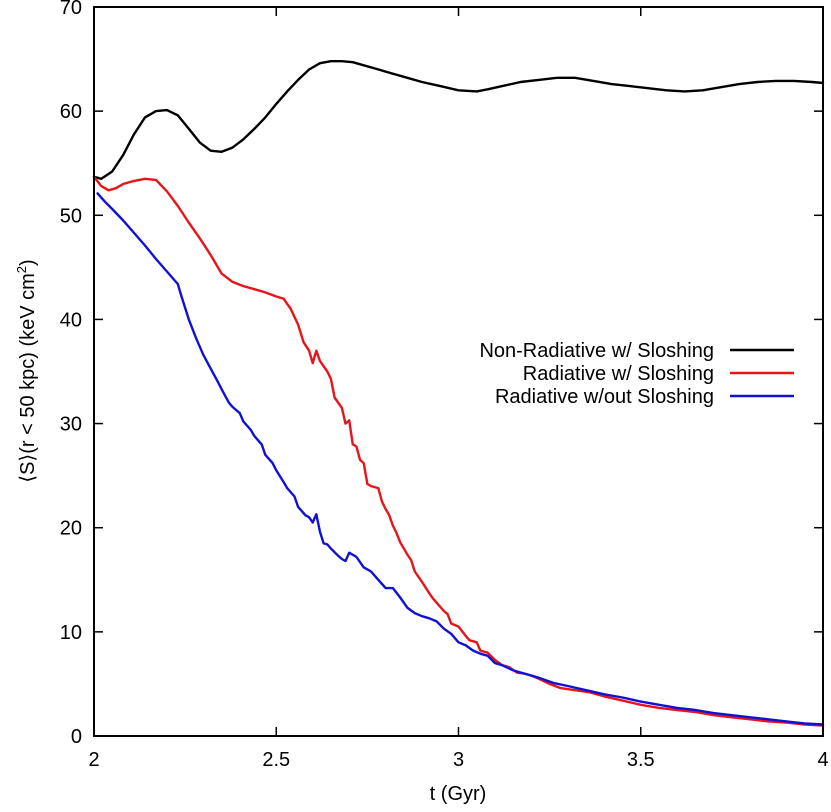  What do you see at coordinates (21, 269) in the screenshot?
I see `y-axis-label-superscript: 2` at bounding box center [21, 269].